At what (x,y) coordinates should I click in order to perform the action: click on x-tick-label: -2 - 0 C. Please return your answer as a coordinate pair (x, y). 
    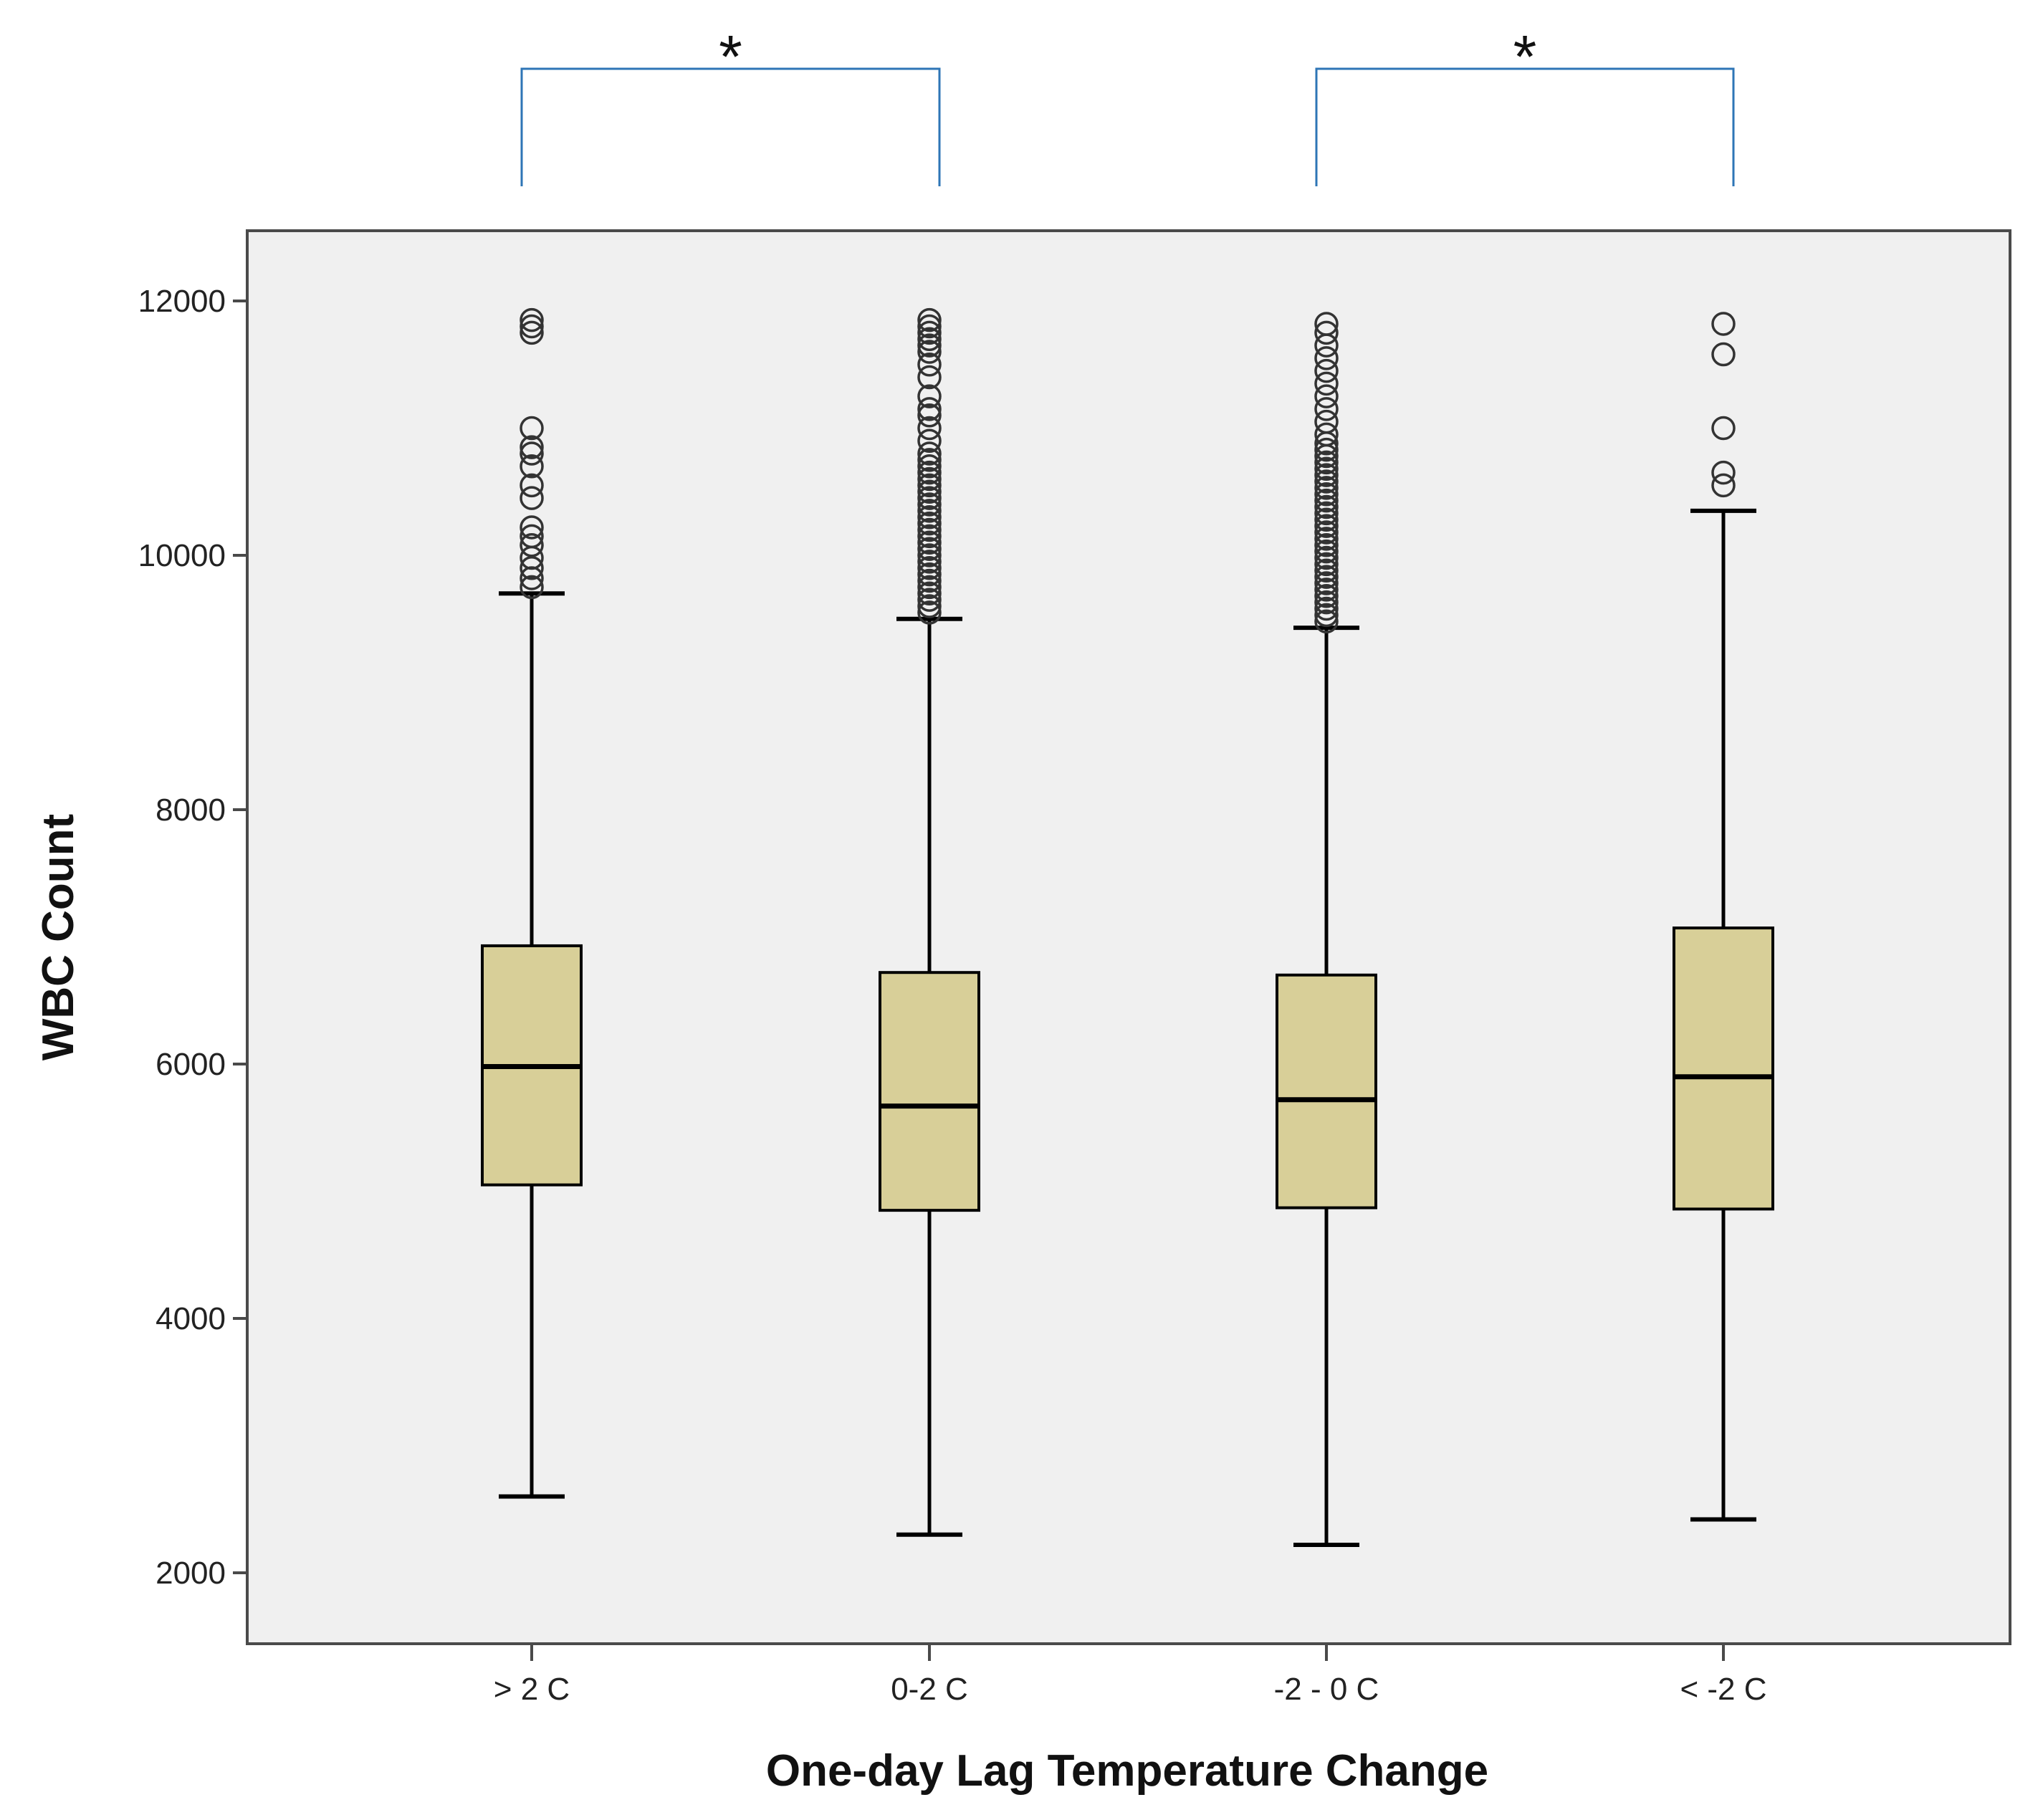
    Looking at the image, I should click on (1326, 1689).